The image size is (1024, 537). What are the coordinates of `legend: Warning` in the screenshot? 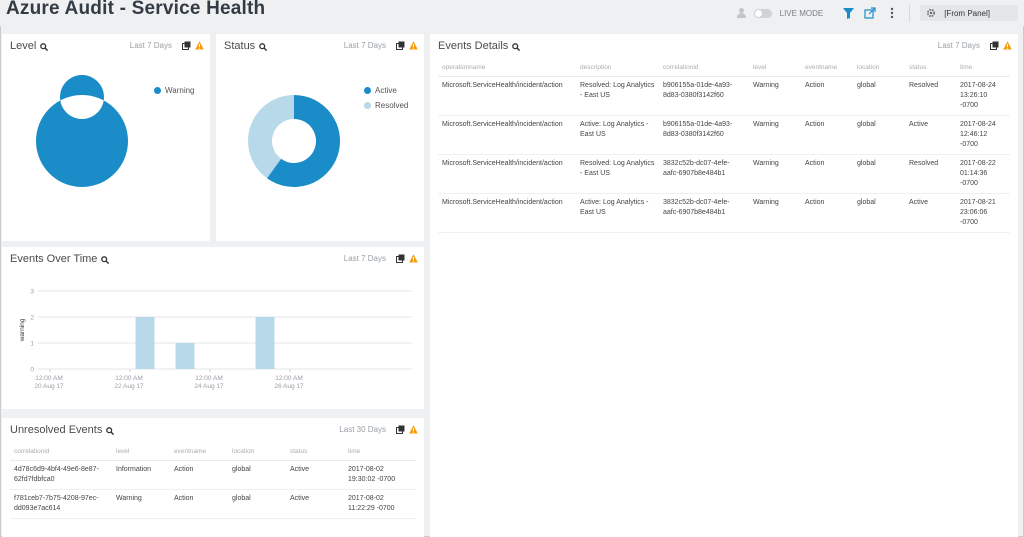 It's located at (174, 93).